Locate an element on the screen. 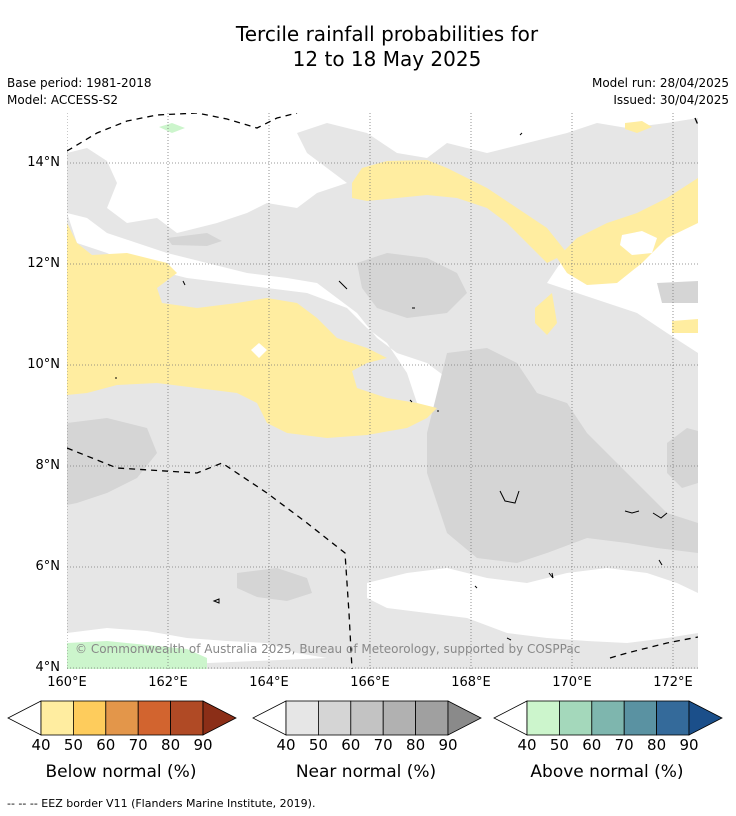 The height and width of the screenshot is (816, 736). near-normal-colorbar-tick: 70 is located at coordinates (383, 745).